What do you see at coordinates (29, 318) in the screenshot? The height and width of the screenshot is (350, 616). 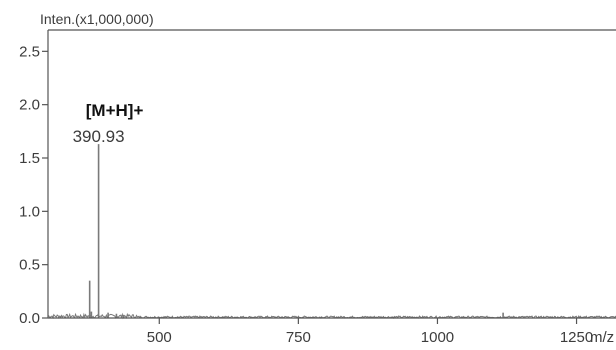 I see `y-tick-label: 0.0` at bounding box center [29, 318].